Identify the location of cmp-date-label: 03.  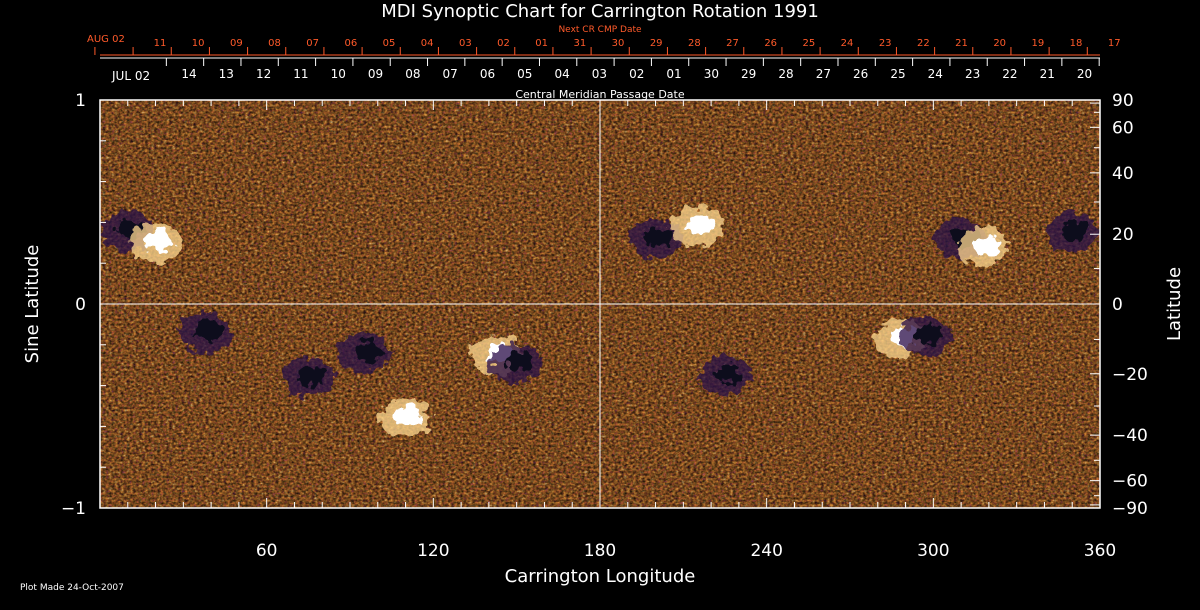
(599, 74).